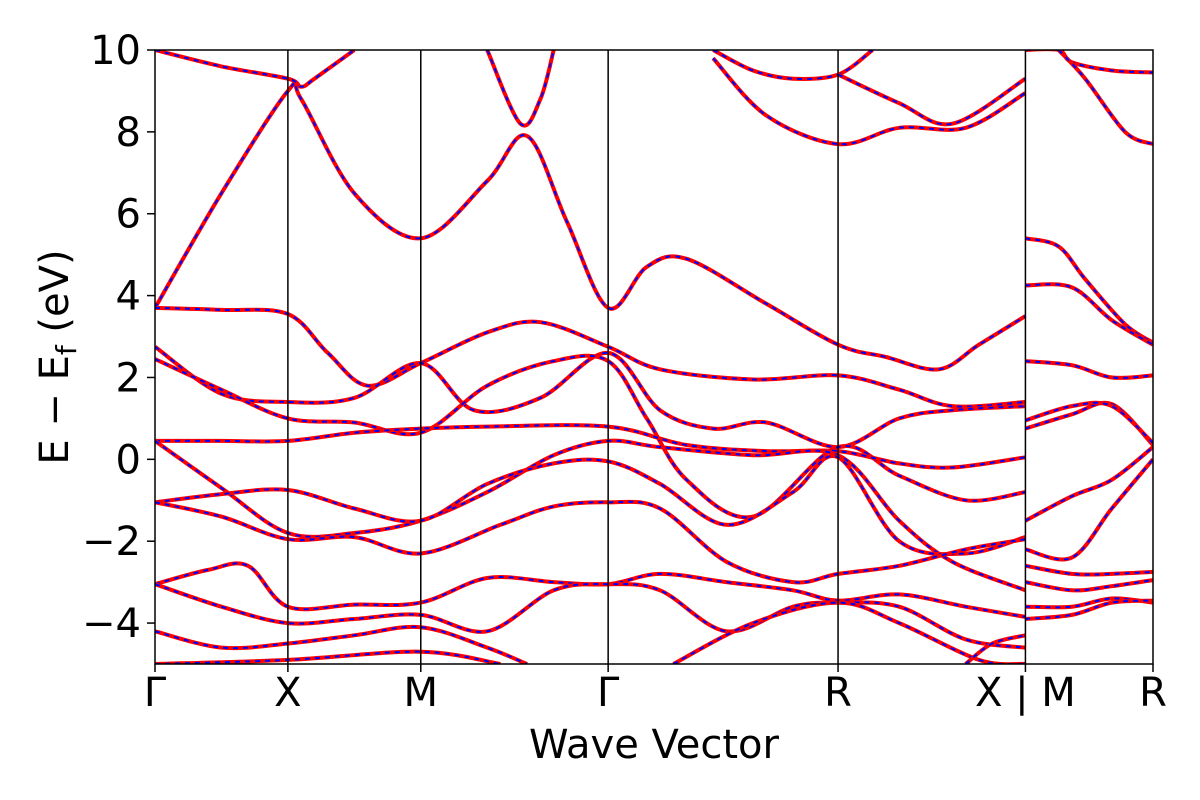  Describe the element at coordinates (421, 693) in the screenshot. I see `x-tick-label: M` at that location.